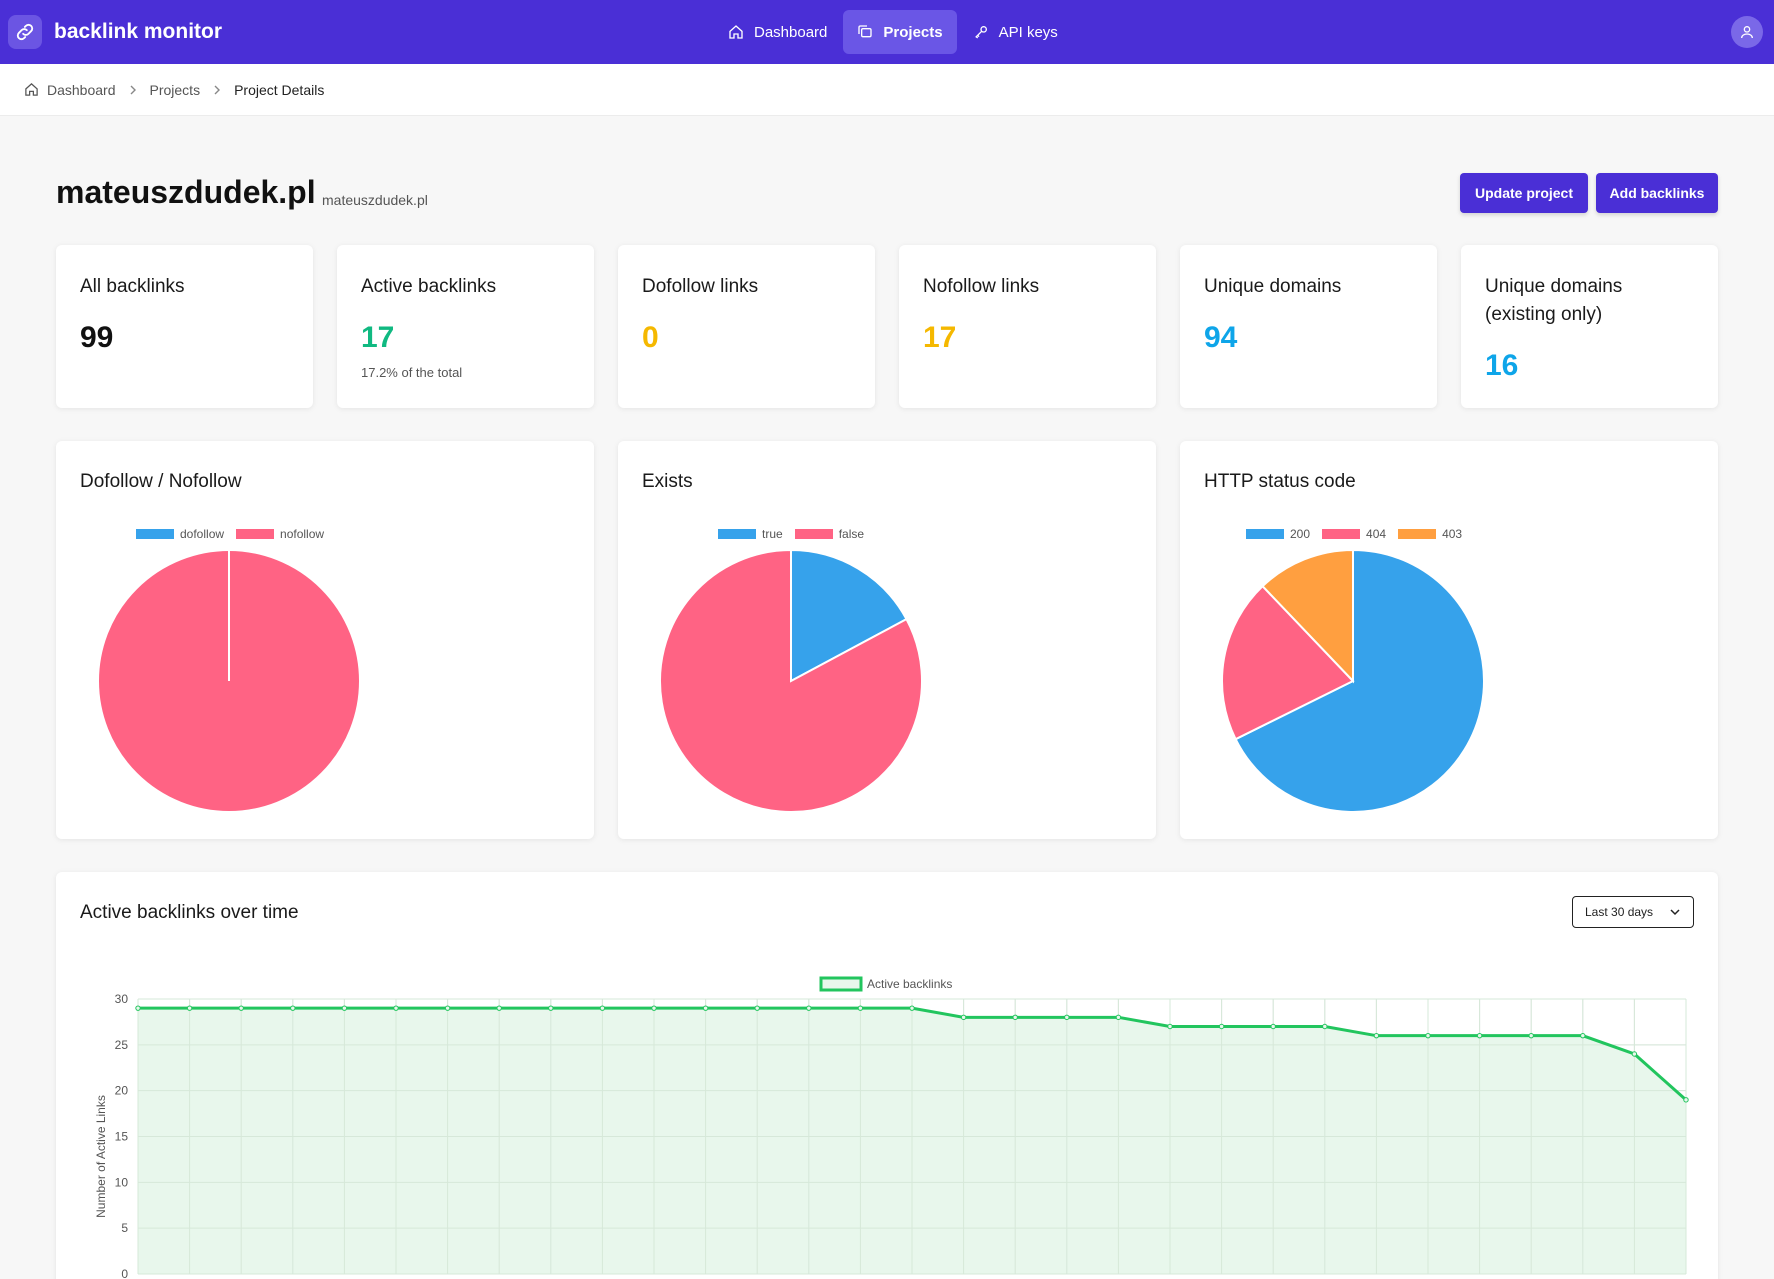  Describe the element at coordinates (202, 534) in the screenshot. I see `legend-label: dofollow` at that location.